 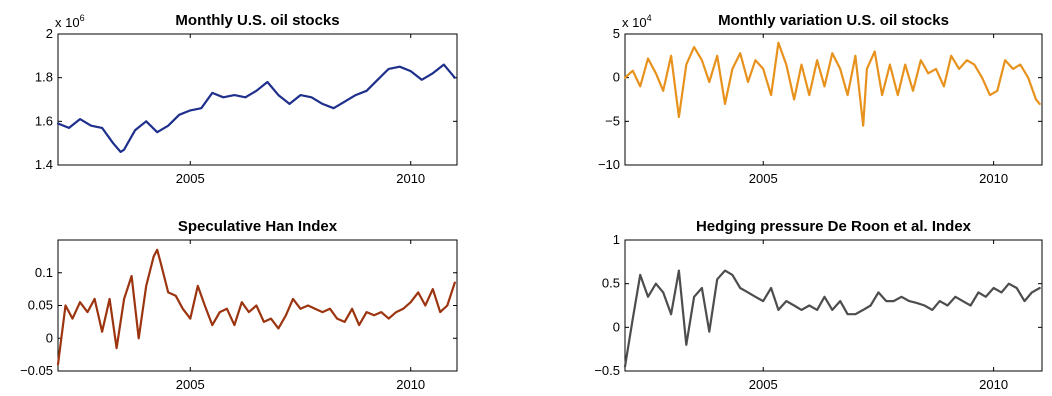 What do you see at coordinates (258, 226) in the screenshot?
I see `chart-title: Speculative Han Index` at bounding box center [258, 226].